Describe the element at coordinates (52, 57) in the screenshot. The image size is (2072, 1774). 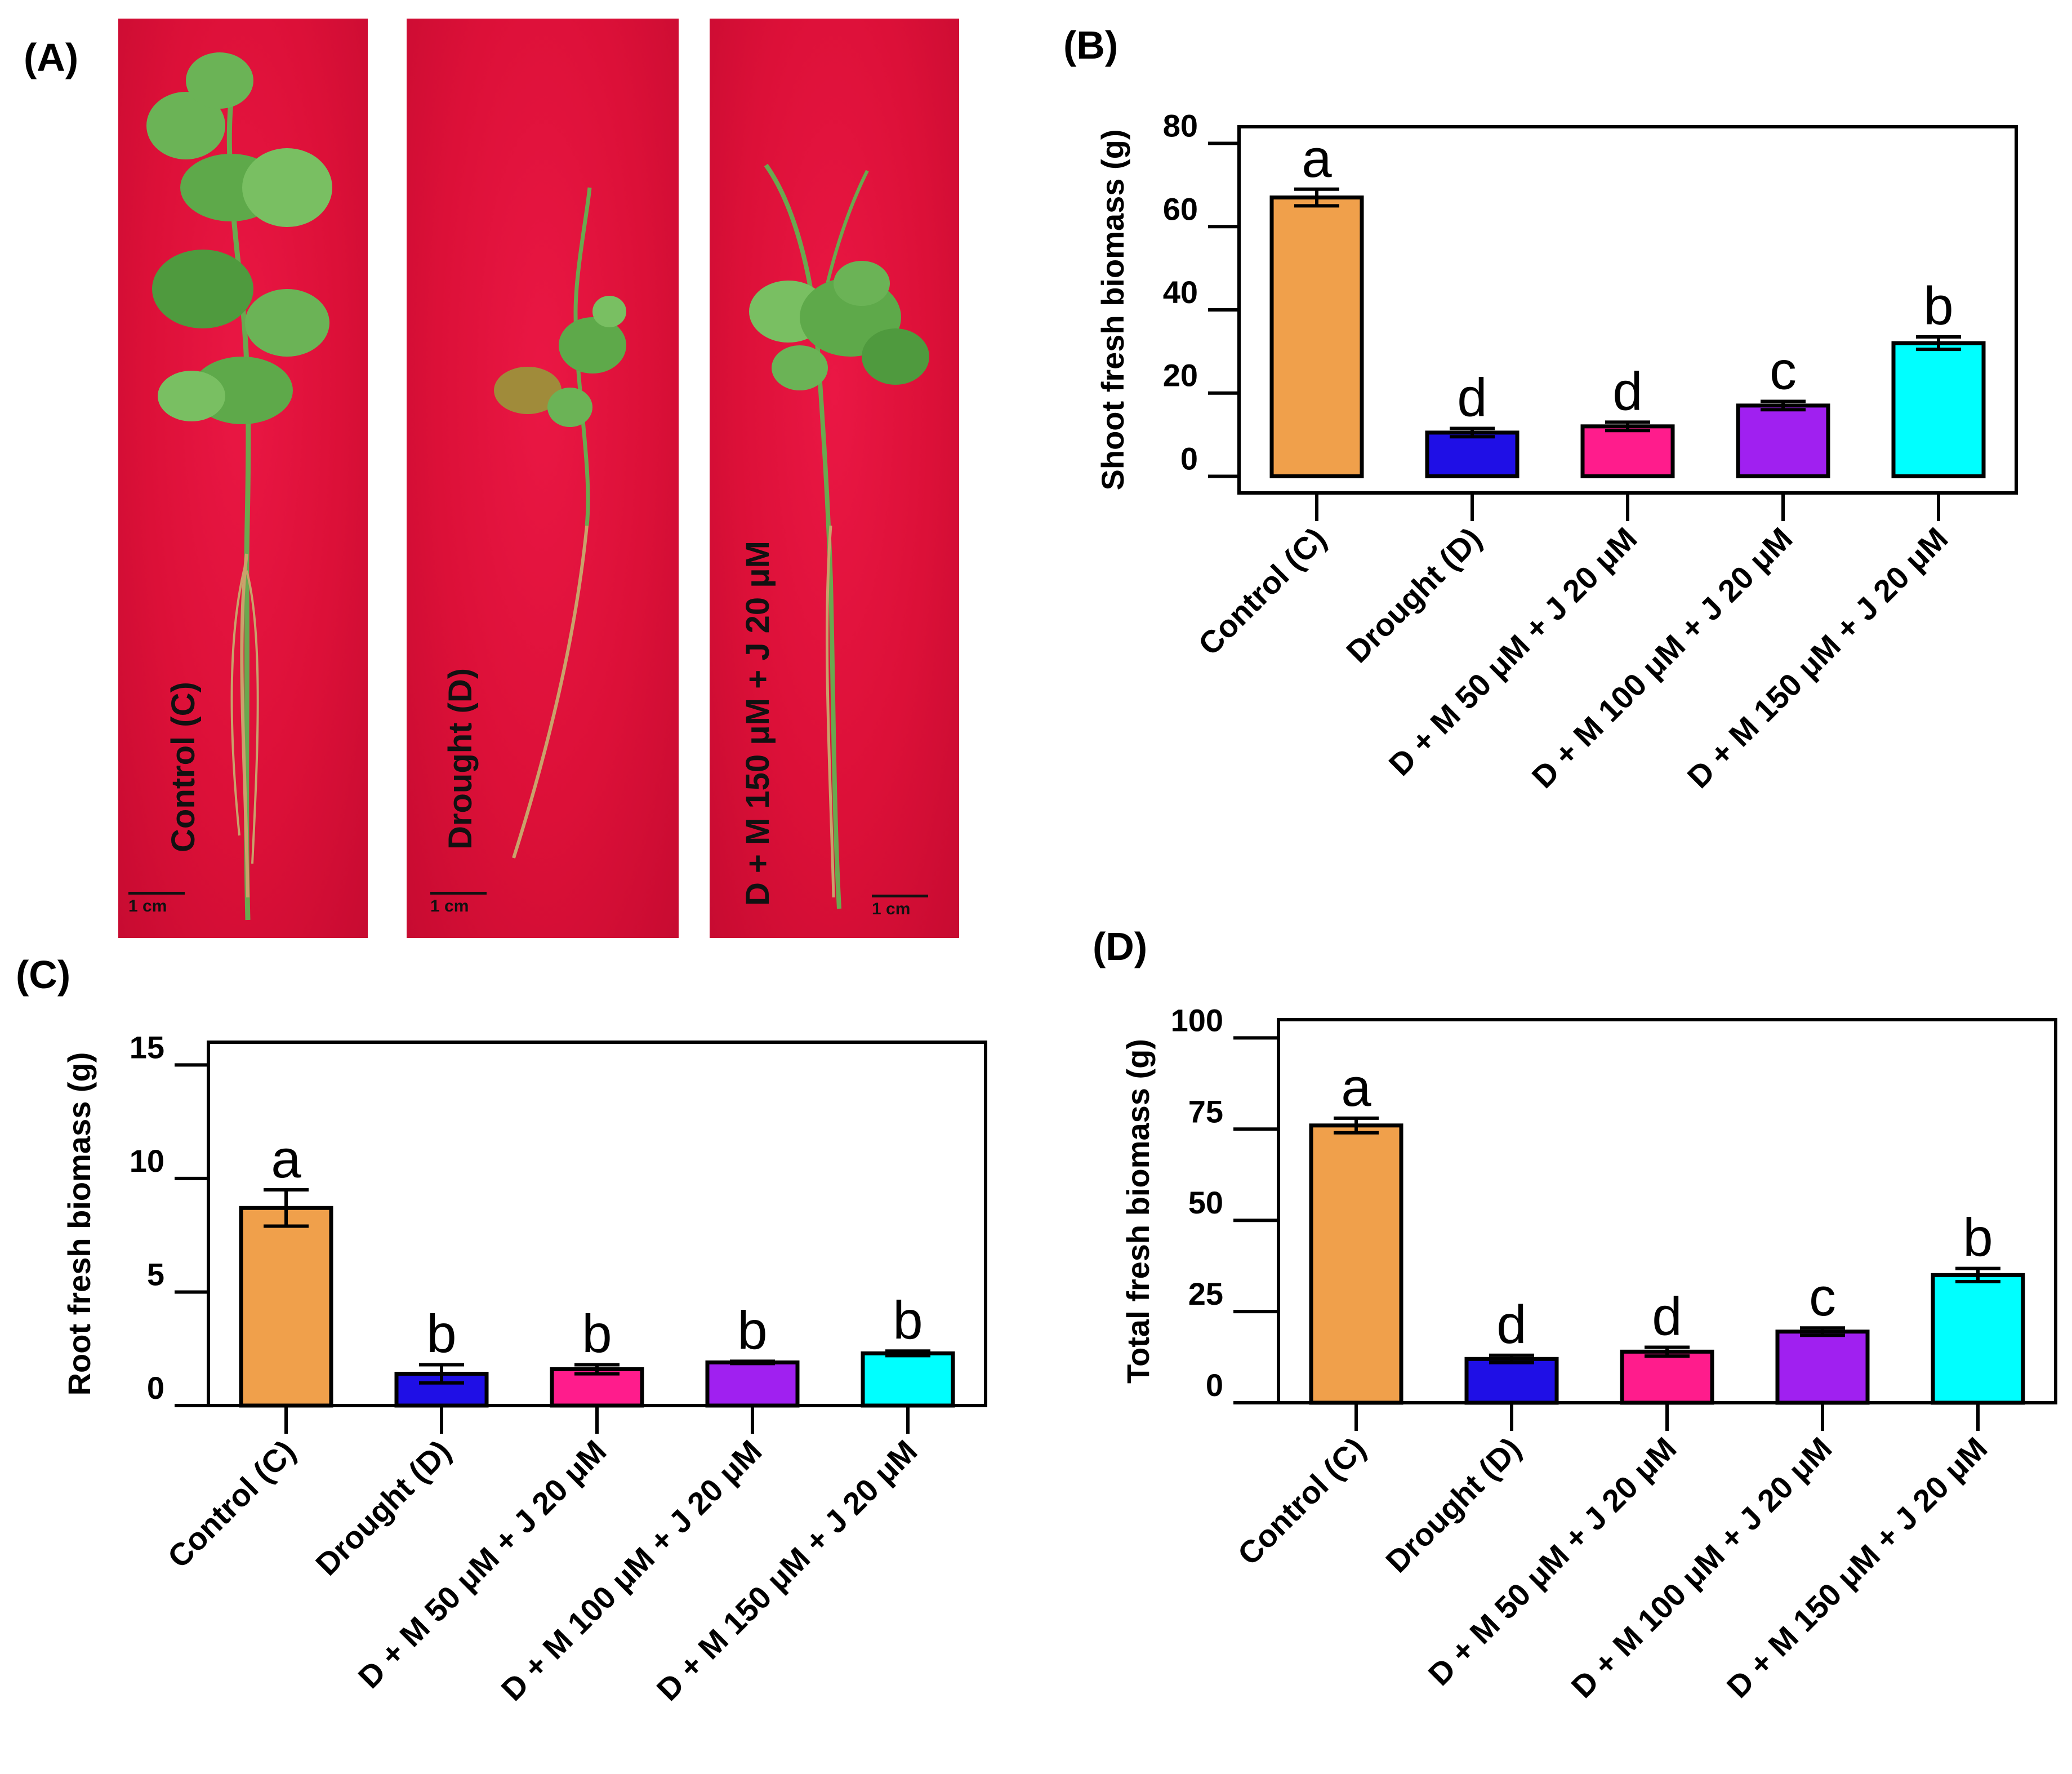
I see `panel-label-a: (A)` at that location.